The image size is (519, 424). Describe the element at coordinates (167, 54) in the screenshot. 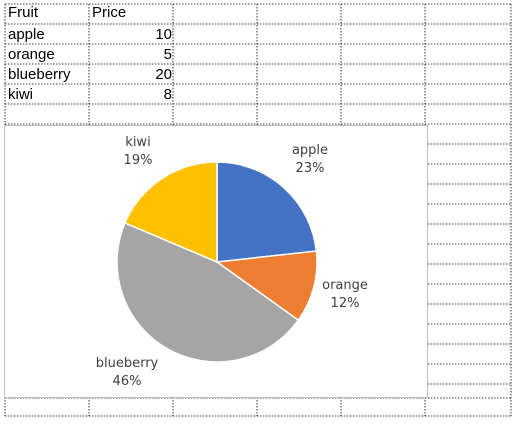

I see `cell-price-orange: 5` at that location.